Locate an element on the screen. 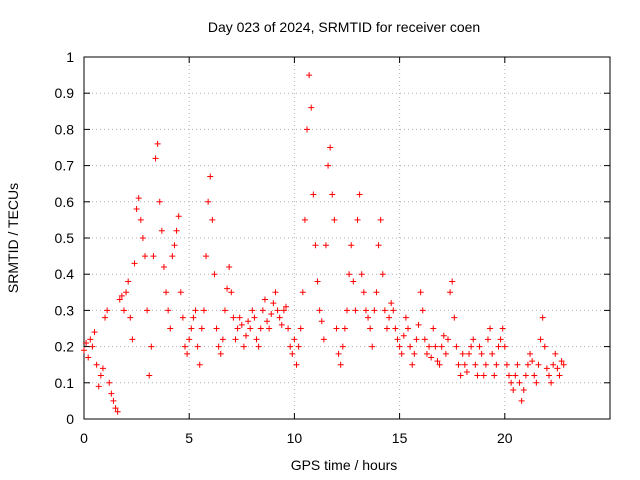 This screenshot has height=480, width=640. x-tick-label: 15 is located at coordinates (400, 438).